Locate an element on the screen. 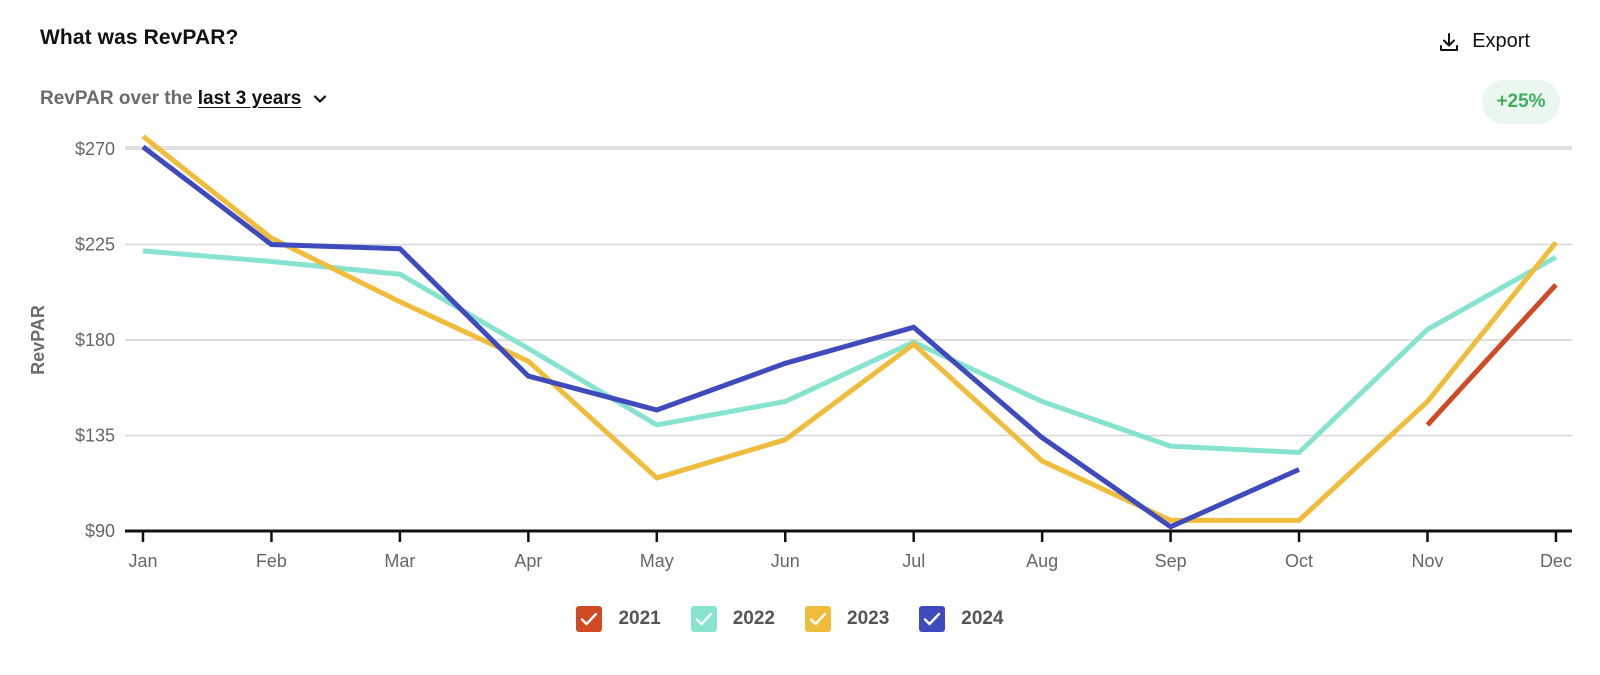 Image resolution: width=1600 pixels, height=675 pixels. x-tick-label: Aug is located at coordinates (1042, 561).